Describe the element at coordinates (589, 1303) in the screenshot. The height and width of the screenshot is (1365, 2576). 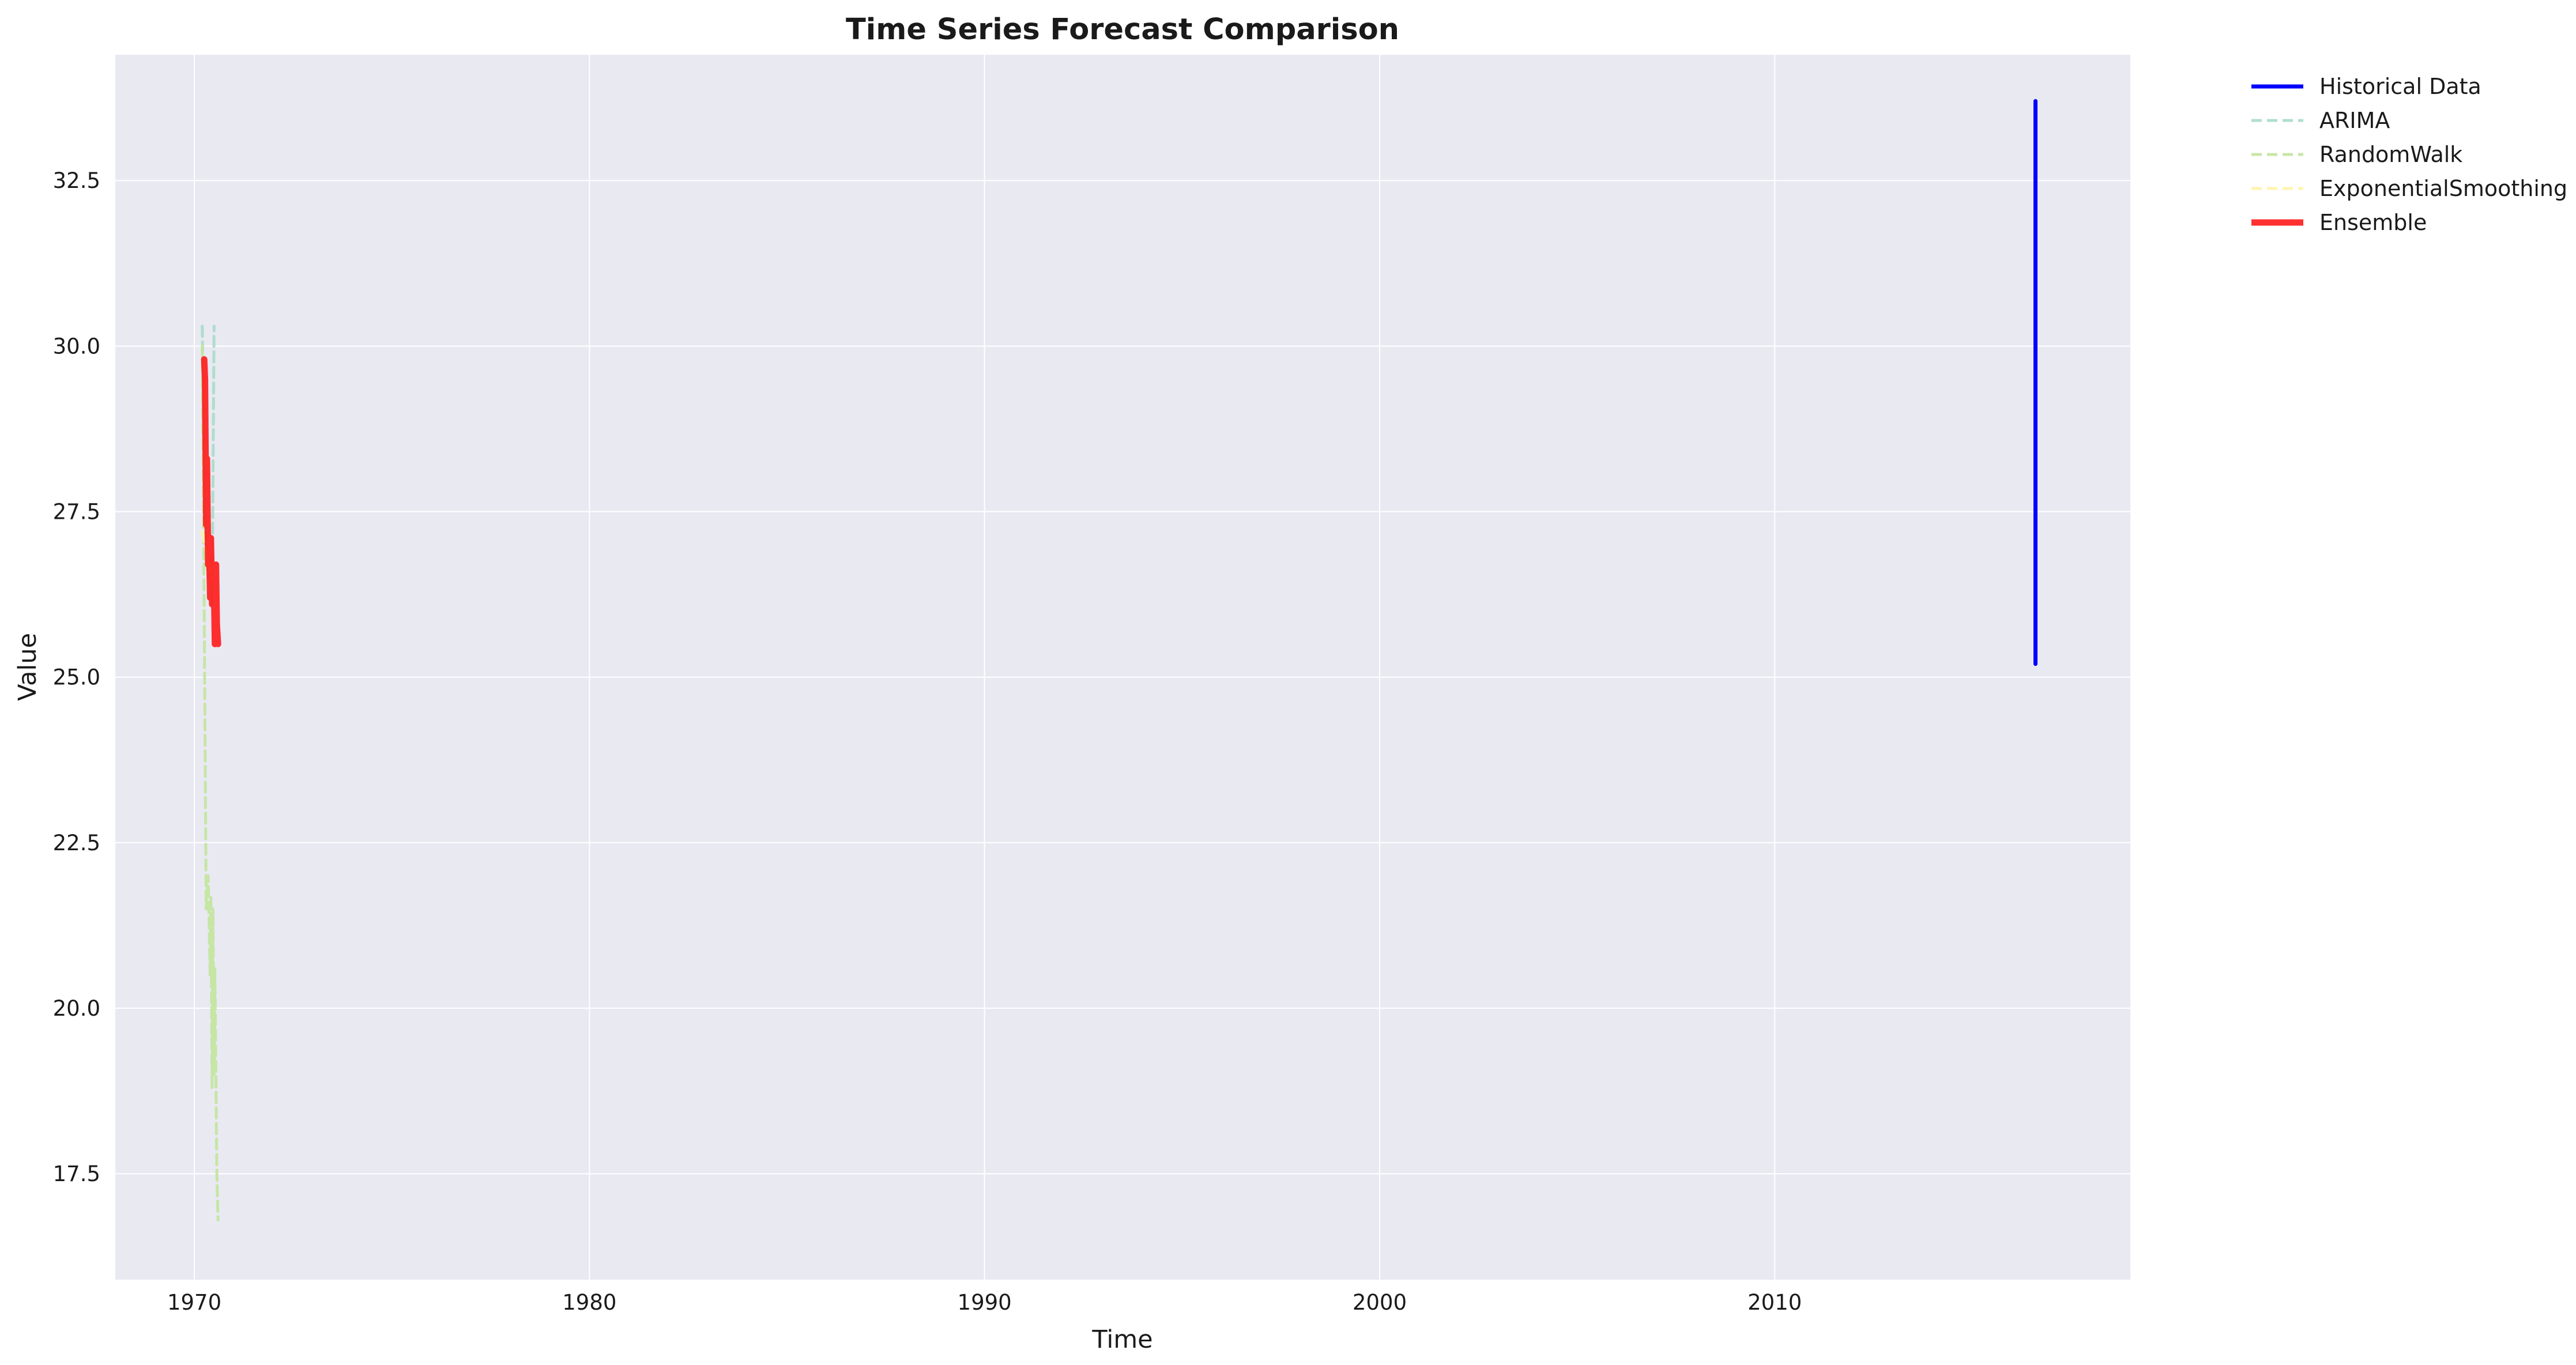
I see `x-tick-label: 1980` at that location.